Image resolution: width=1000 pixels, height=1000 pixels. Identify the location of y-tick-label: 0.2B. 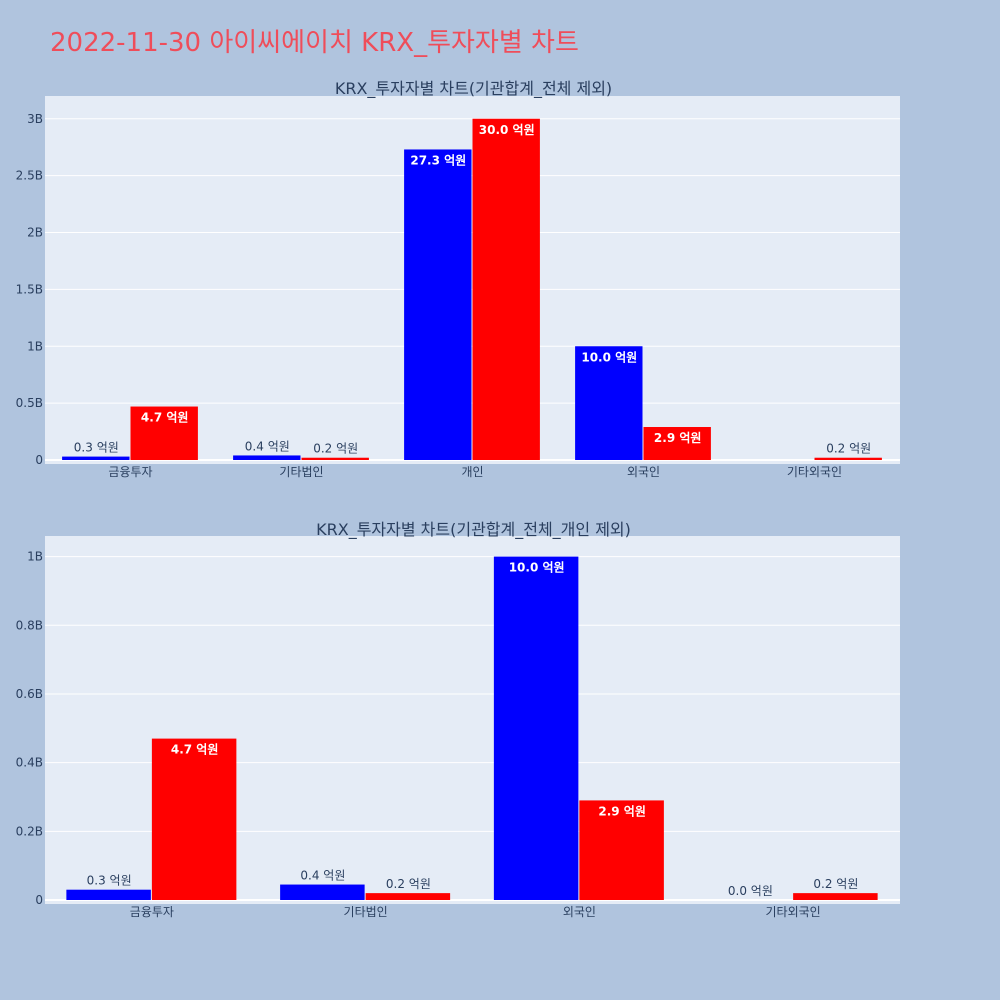
(29, 831).